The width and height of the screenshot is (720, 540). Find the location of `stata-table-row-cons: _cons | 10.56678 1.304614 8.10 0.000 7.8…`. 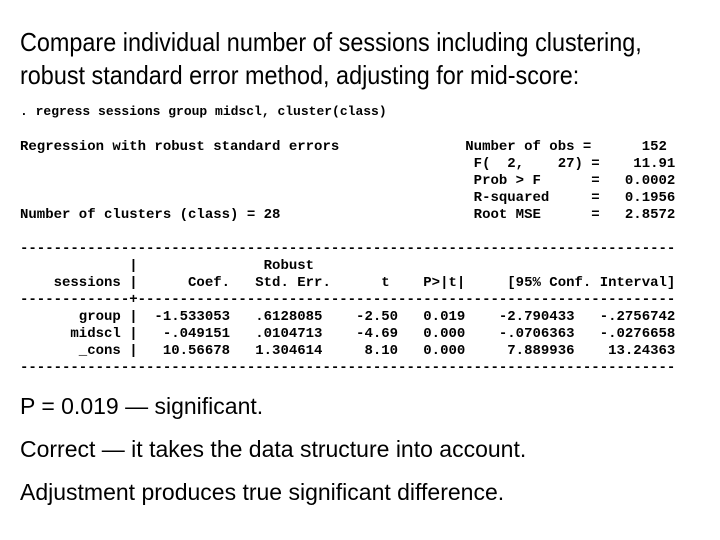

stata-table-row-cons: _cons | 10.56678 1.304614 8.10 0.000 7.8… is located at coordinates (348, 351).